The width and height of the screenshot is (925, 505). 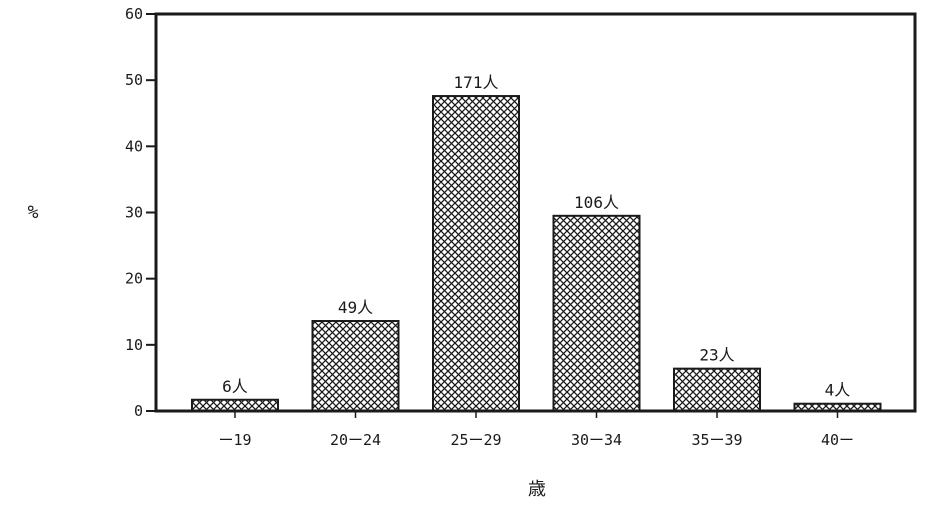 What do you see at coordinates (537, 489) in the screenshot?
I see `x-axis-label: 歳` at bounding box center [537, 489].